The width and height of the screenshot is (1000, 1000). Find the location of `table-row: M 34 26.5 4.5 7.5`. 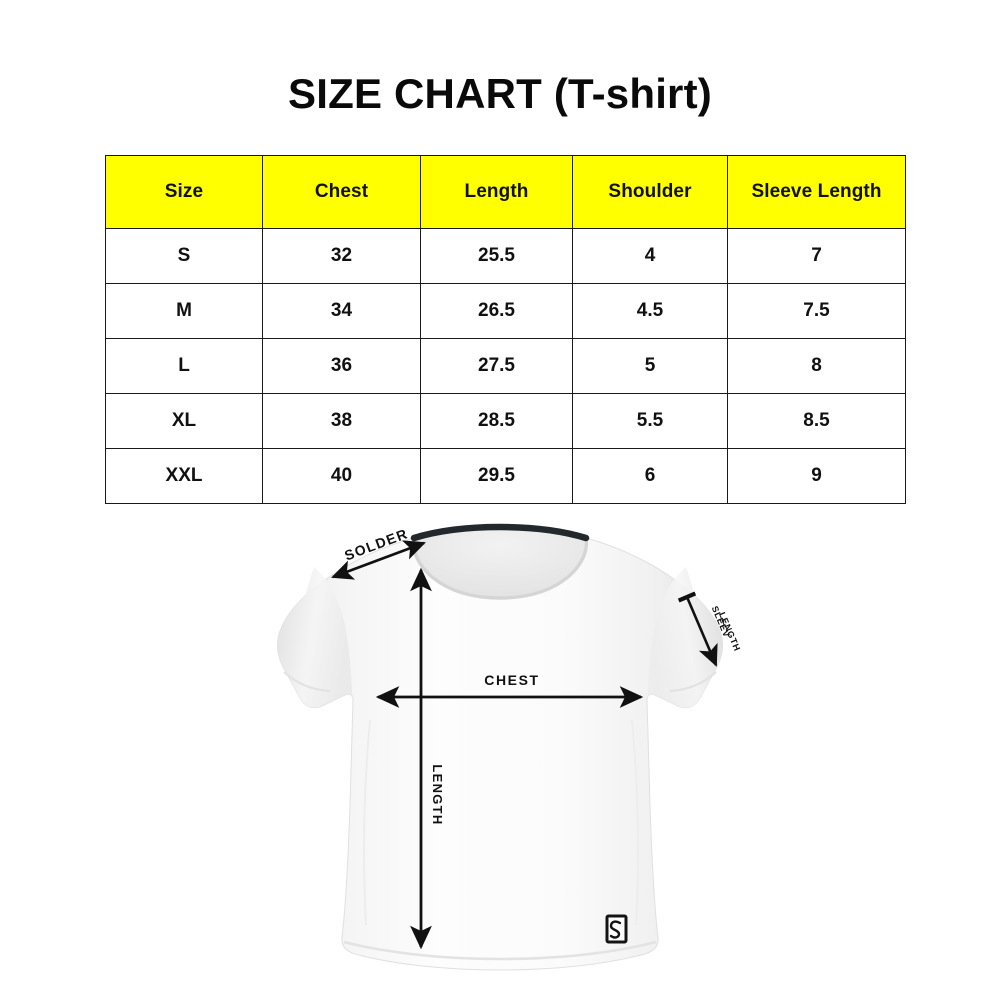

table-row: M 34 26.5 4.5 7.5 is located at coordinates (505, 311).